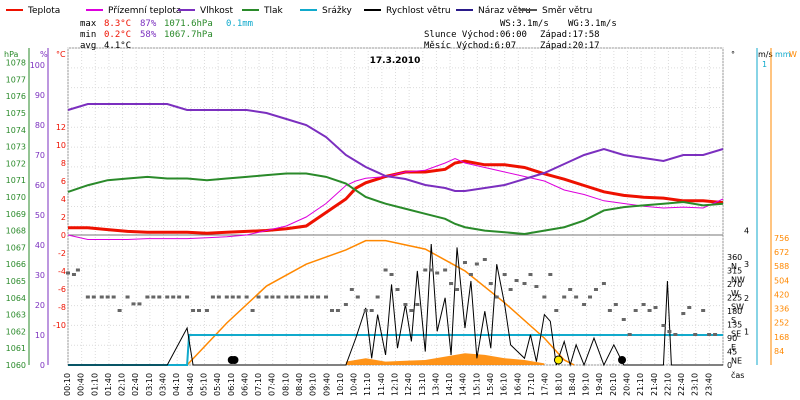 This screenshot has width=800, height=400. What do you see at coordinates (40, 245) in the screenshot?
I see `humidity-tick: 40` at bounding box center [40, 245].